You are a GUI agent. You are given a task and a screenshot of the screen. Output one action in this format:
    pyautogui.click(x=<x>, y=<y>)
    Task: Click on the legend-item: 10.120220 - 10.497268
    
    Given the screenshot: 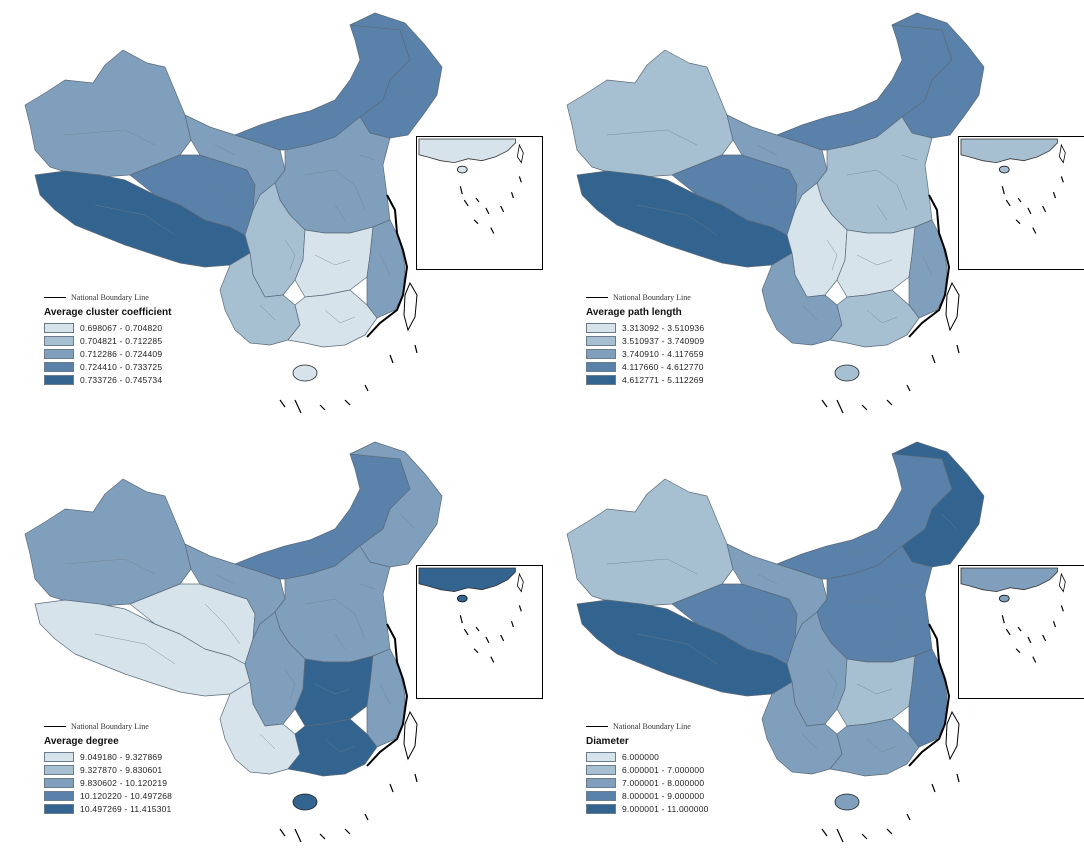 What is the action you would take?
    pyautogui.click(x=108, y=795)
    